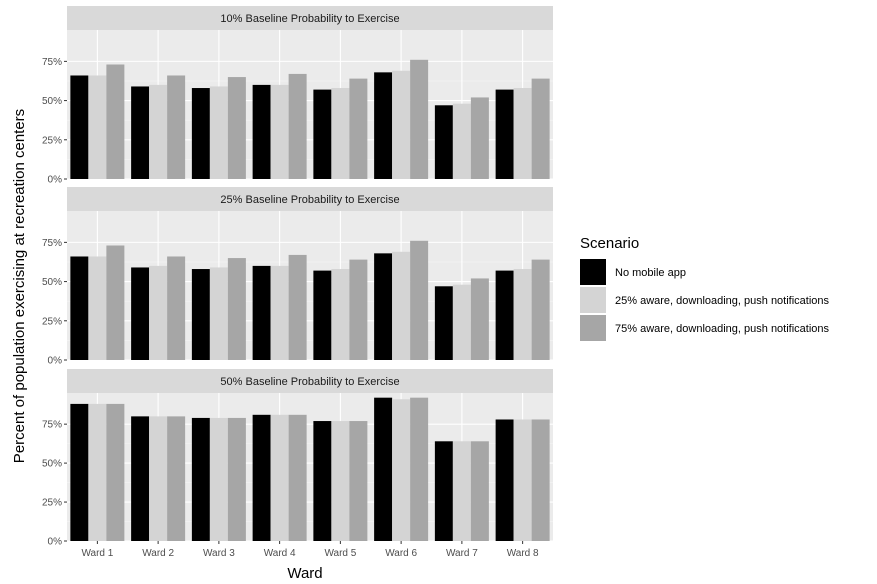 The height and width of the screenshot is (584, 877). What do you see at coordinates (97, 553) in the screenshot?
I see `x-tick-label: Ward 1` at bounding box center [97, 553].